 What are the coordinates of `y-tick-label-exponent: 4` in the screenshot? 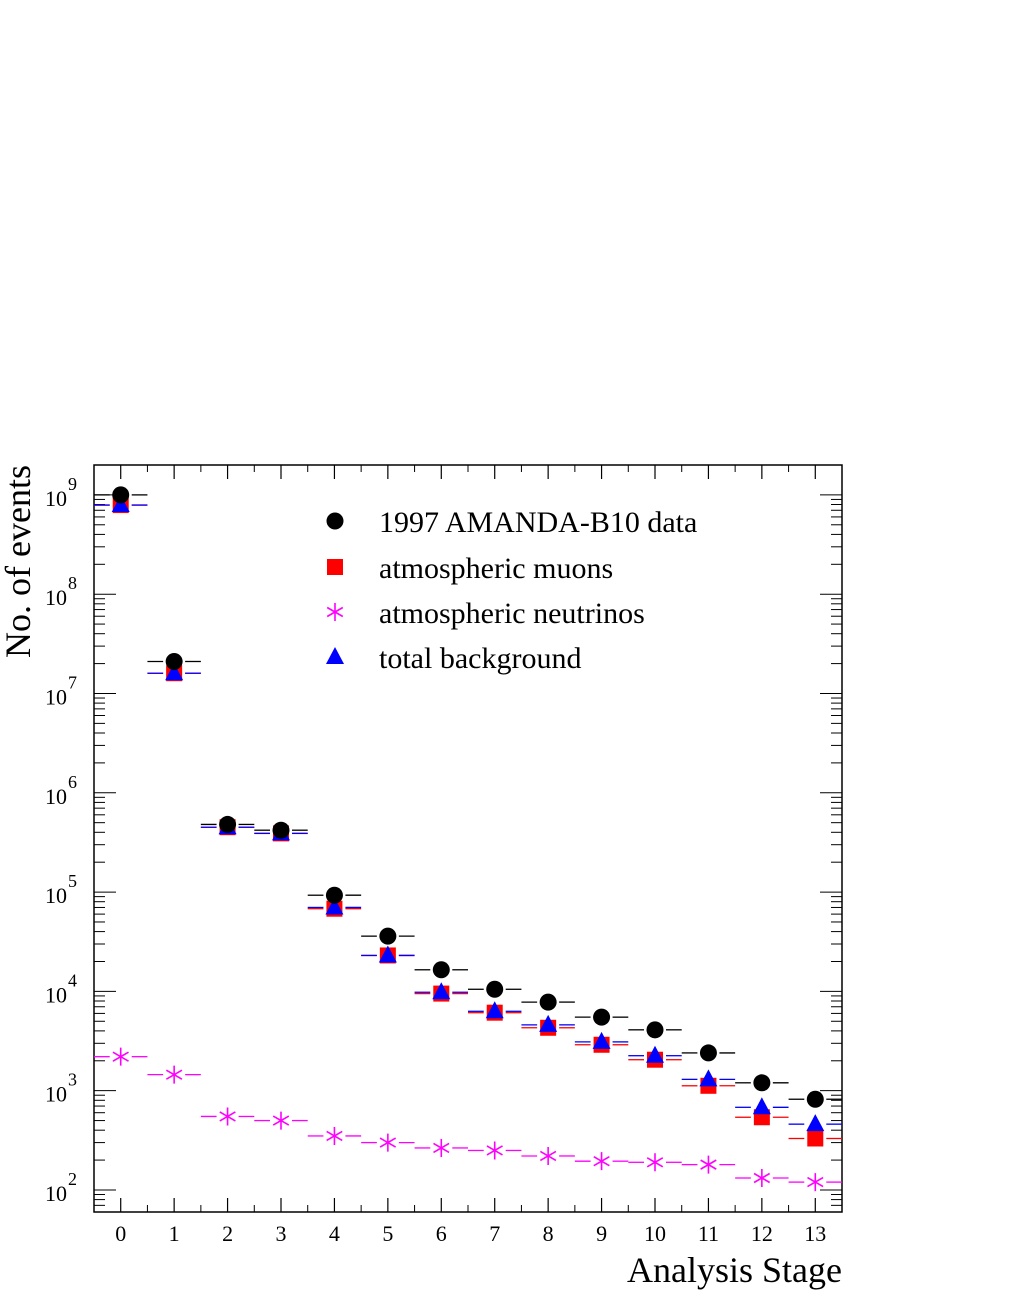 It's located at (72, 980).